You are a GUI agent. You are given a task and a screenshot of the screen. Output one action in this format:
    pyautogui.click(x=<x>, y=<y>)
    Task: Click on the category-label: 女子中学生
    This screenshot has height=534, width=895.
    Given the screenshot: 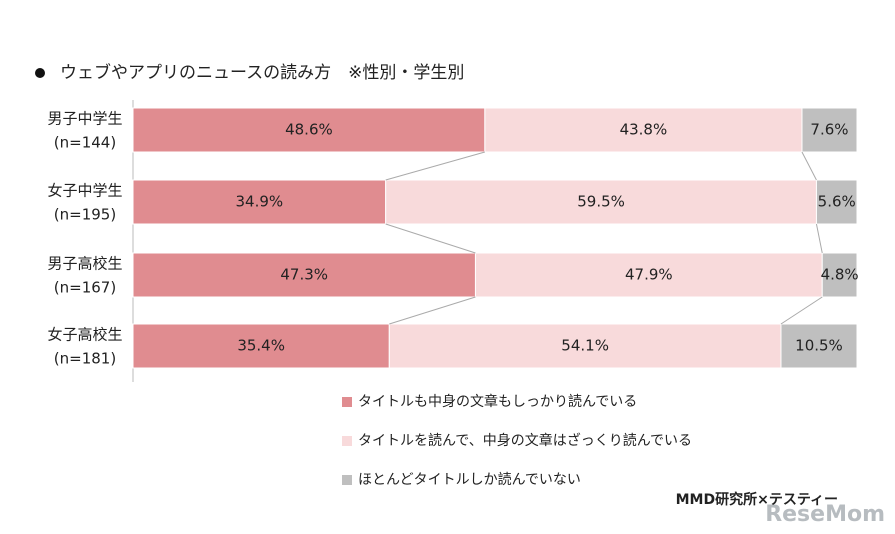 What is the action you would take?
    pyautogui.click(x=84, y=191)
    